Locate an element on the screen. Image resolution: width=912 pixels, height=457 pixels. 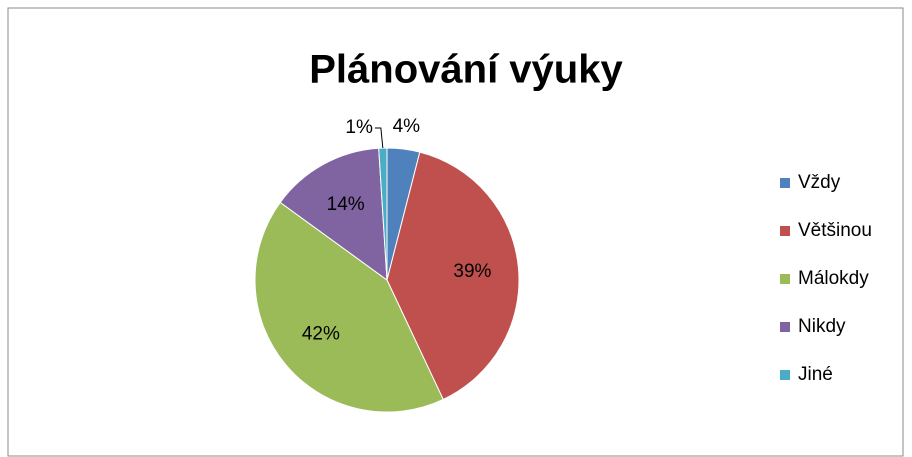
legend-label: Vždy is located at coordinates (819, 182).